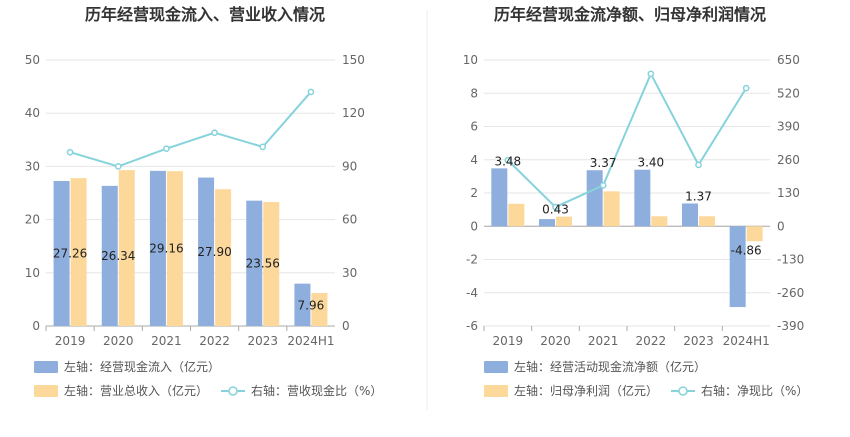 This screenshot has height=437, width=850. Describe the element at coordinates (646, 378) in the screenshot. I see `right-chart-legend: 左轴：经营活动现金流净额（亿元） 左轴：归母净利润（亿元） 右轴：净现比（%）` at that location.